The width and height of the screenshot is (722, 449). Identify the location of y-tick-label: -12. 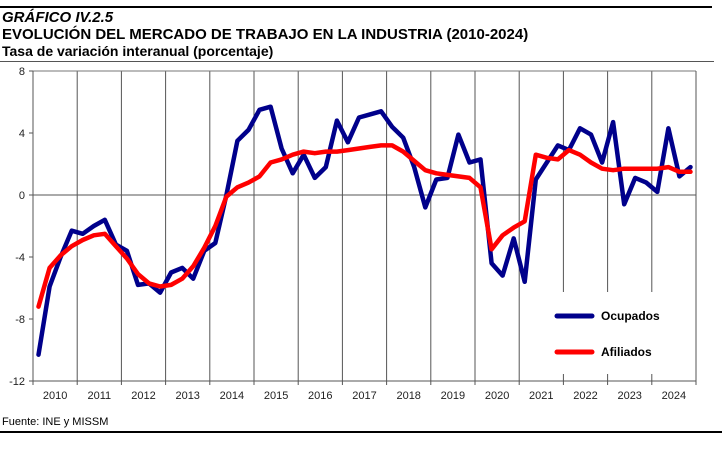
(17, 382).